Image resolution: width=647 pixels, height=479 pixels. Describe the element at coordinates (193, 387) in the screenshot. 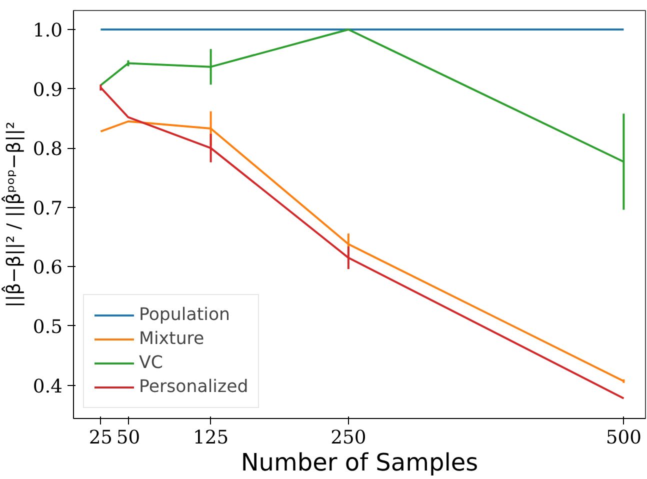

I see `legend-label: Personalized` at that location.